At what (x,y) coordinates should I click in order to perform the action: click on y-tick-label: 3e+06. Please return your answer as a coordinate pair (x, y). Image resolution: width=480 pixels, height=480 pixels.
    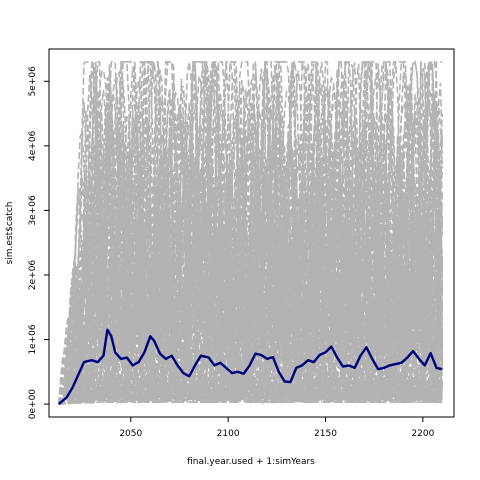
    Looking at the image, I should click on (33, 210).